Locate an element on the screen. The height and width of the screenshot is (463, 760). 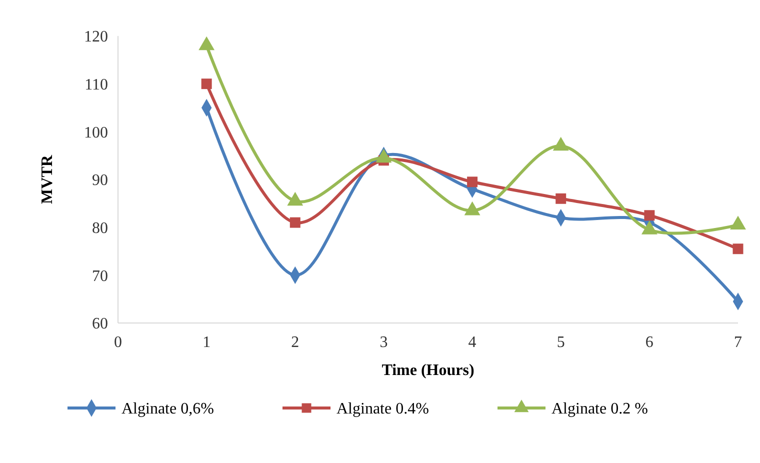
y-tick-label: 110 is located at coordinates (96, 85).